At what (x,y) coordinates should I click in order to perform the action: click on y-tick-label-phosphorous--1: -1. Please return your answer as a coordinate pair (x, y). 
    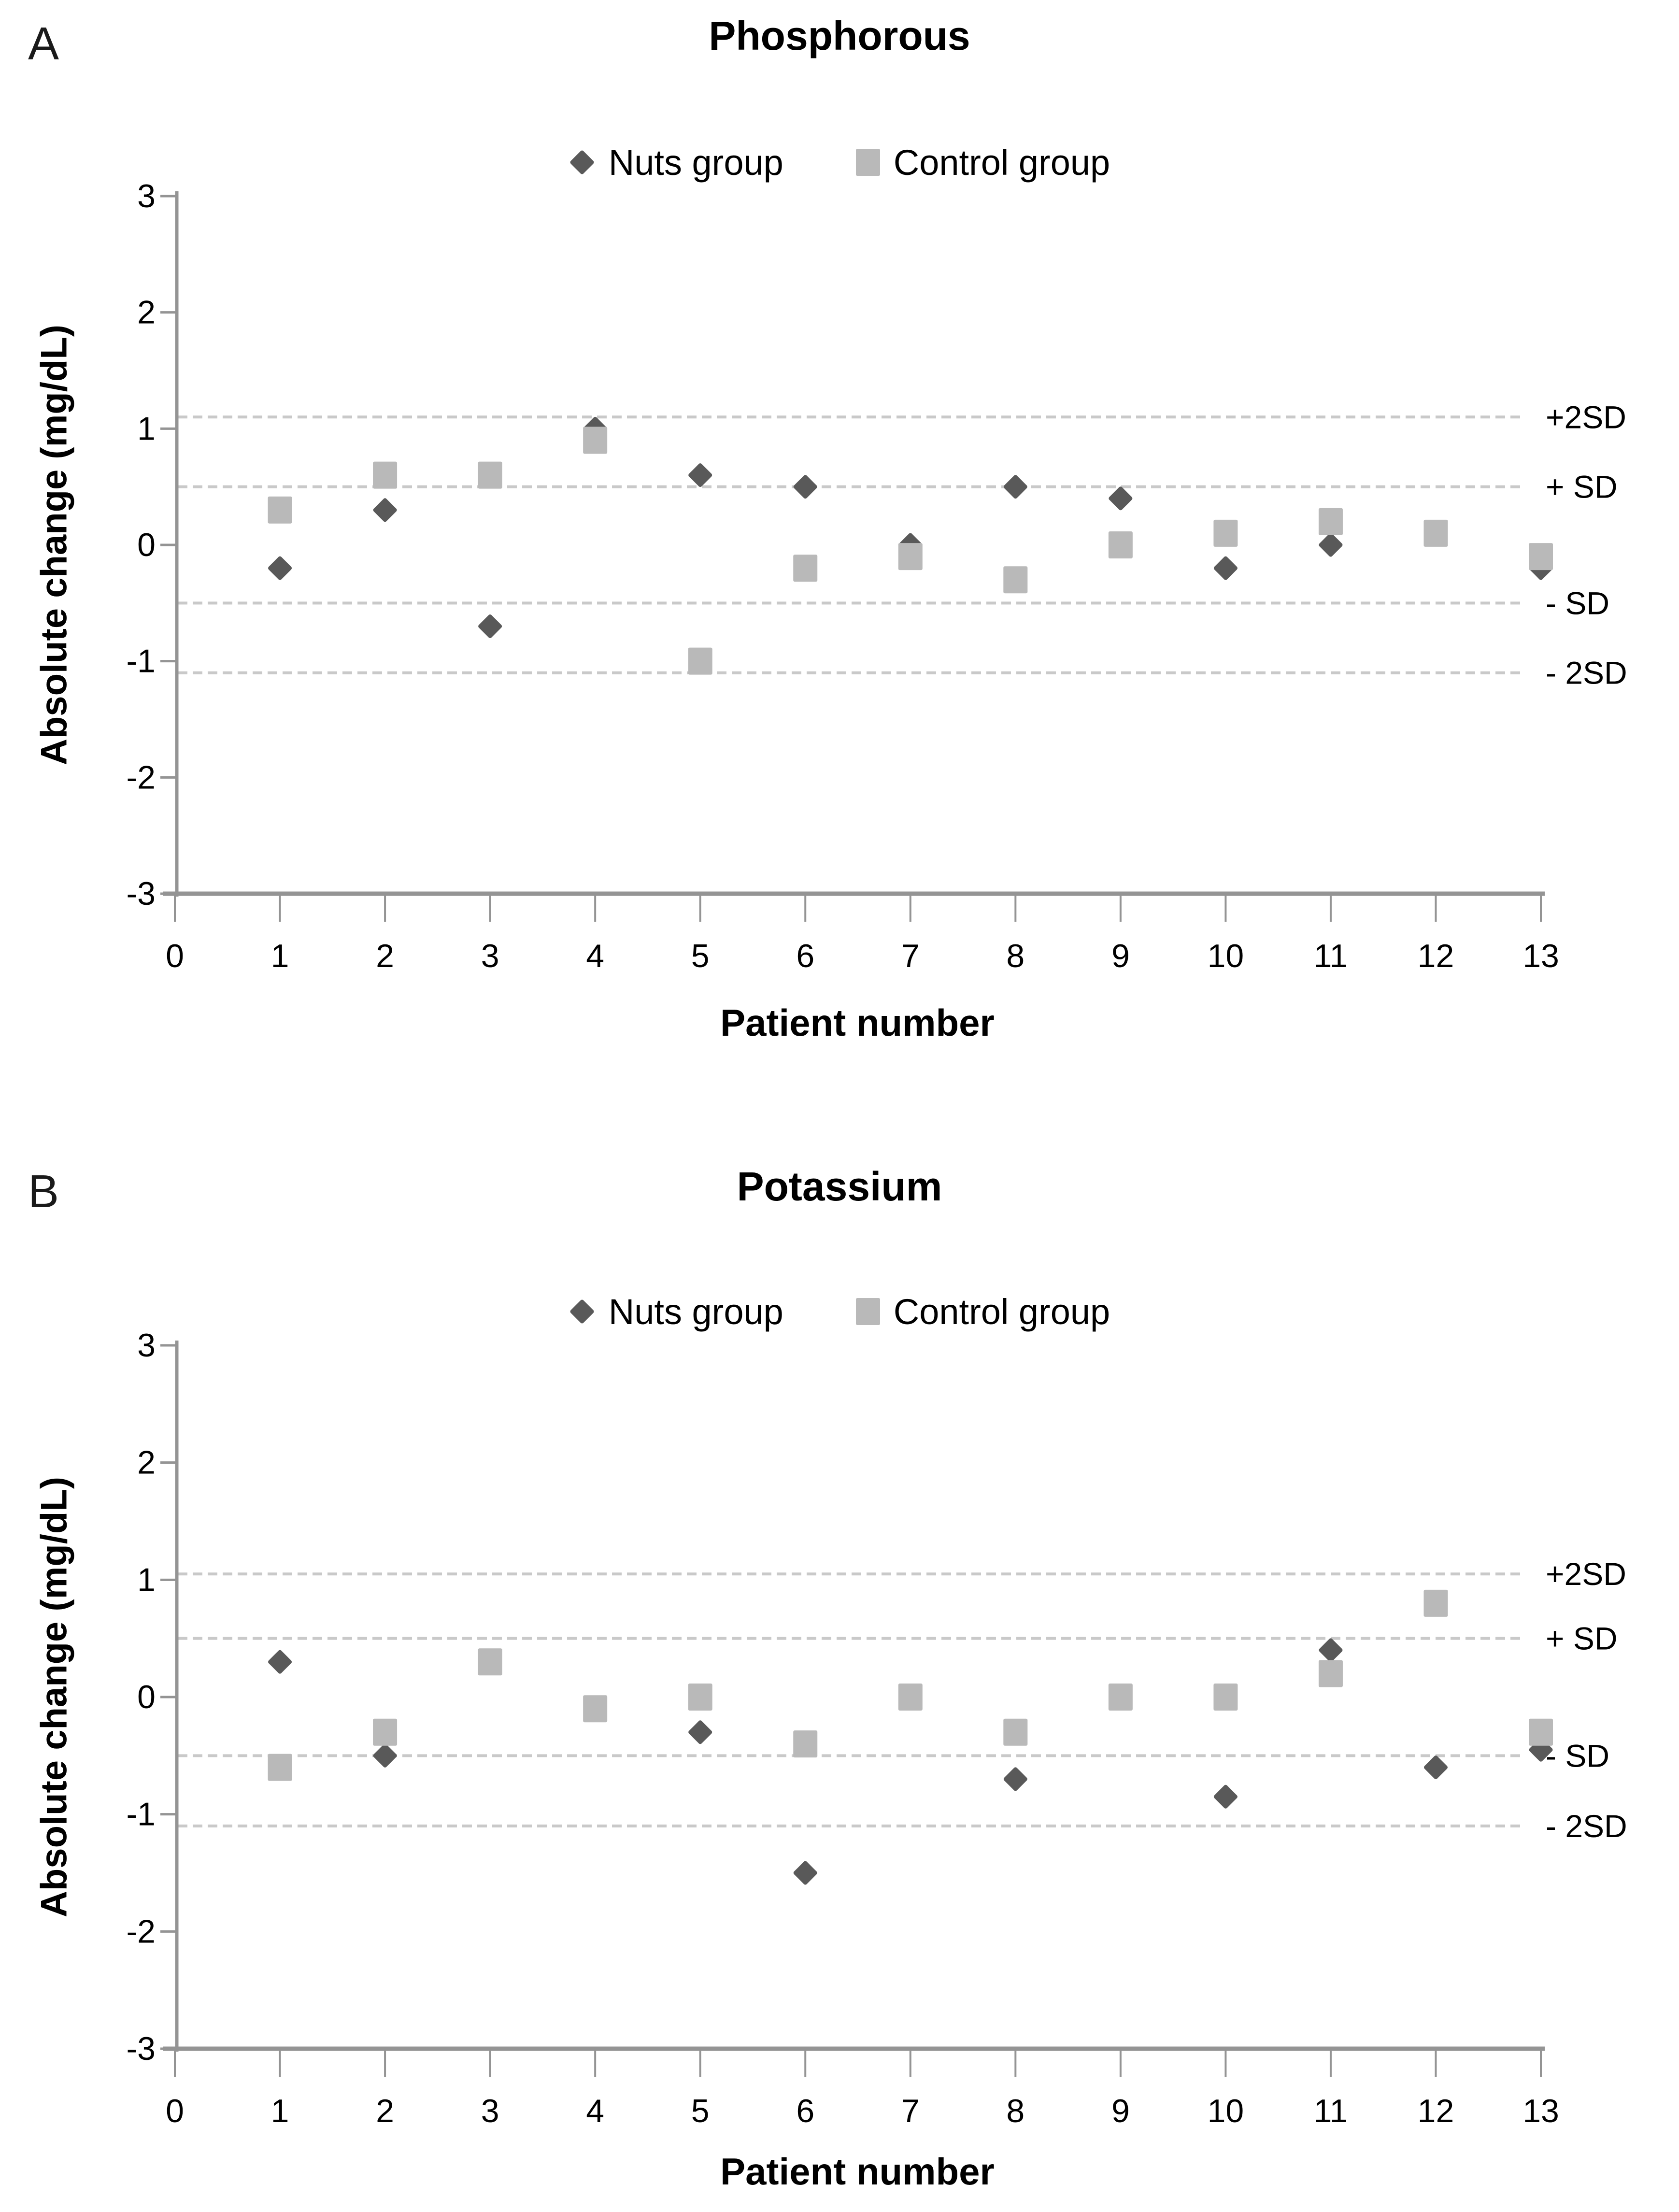
    Looking at the image, I should click on (142, 661).